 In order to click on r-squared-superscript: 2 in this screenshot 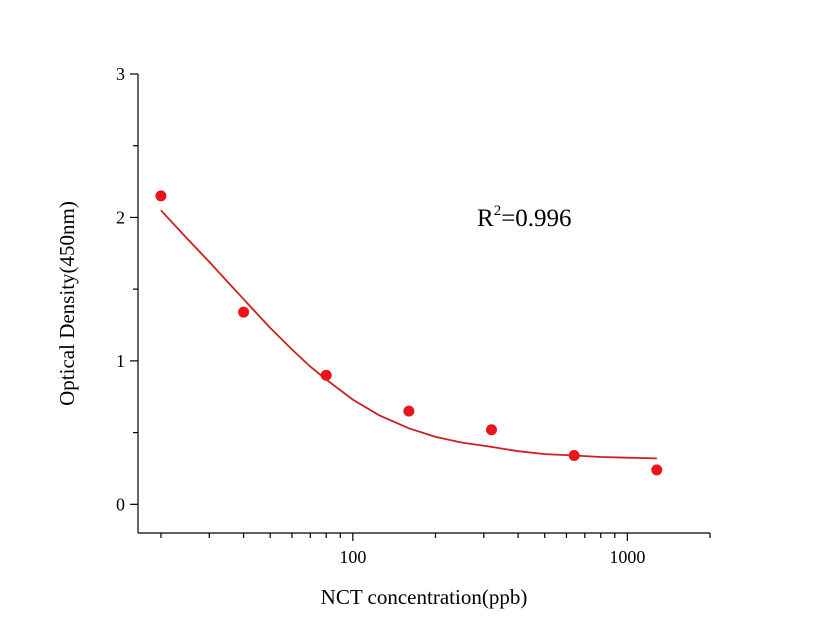, I will do `click(498, 211)`.